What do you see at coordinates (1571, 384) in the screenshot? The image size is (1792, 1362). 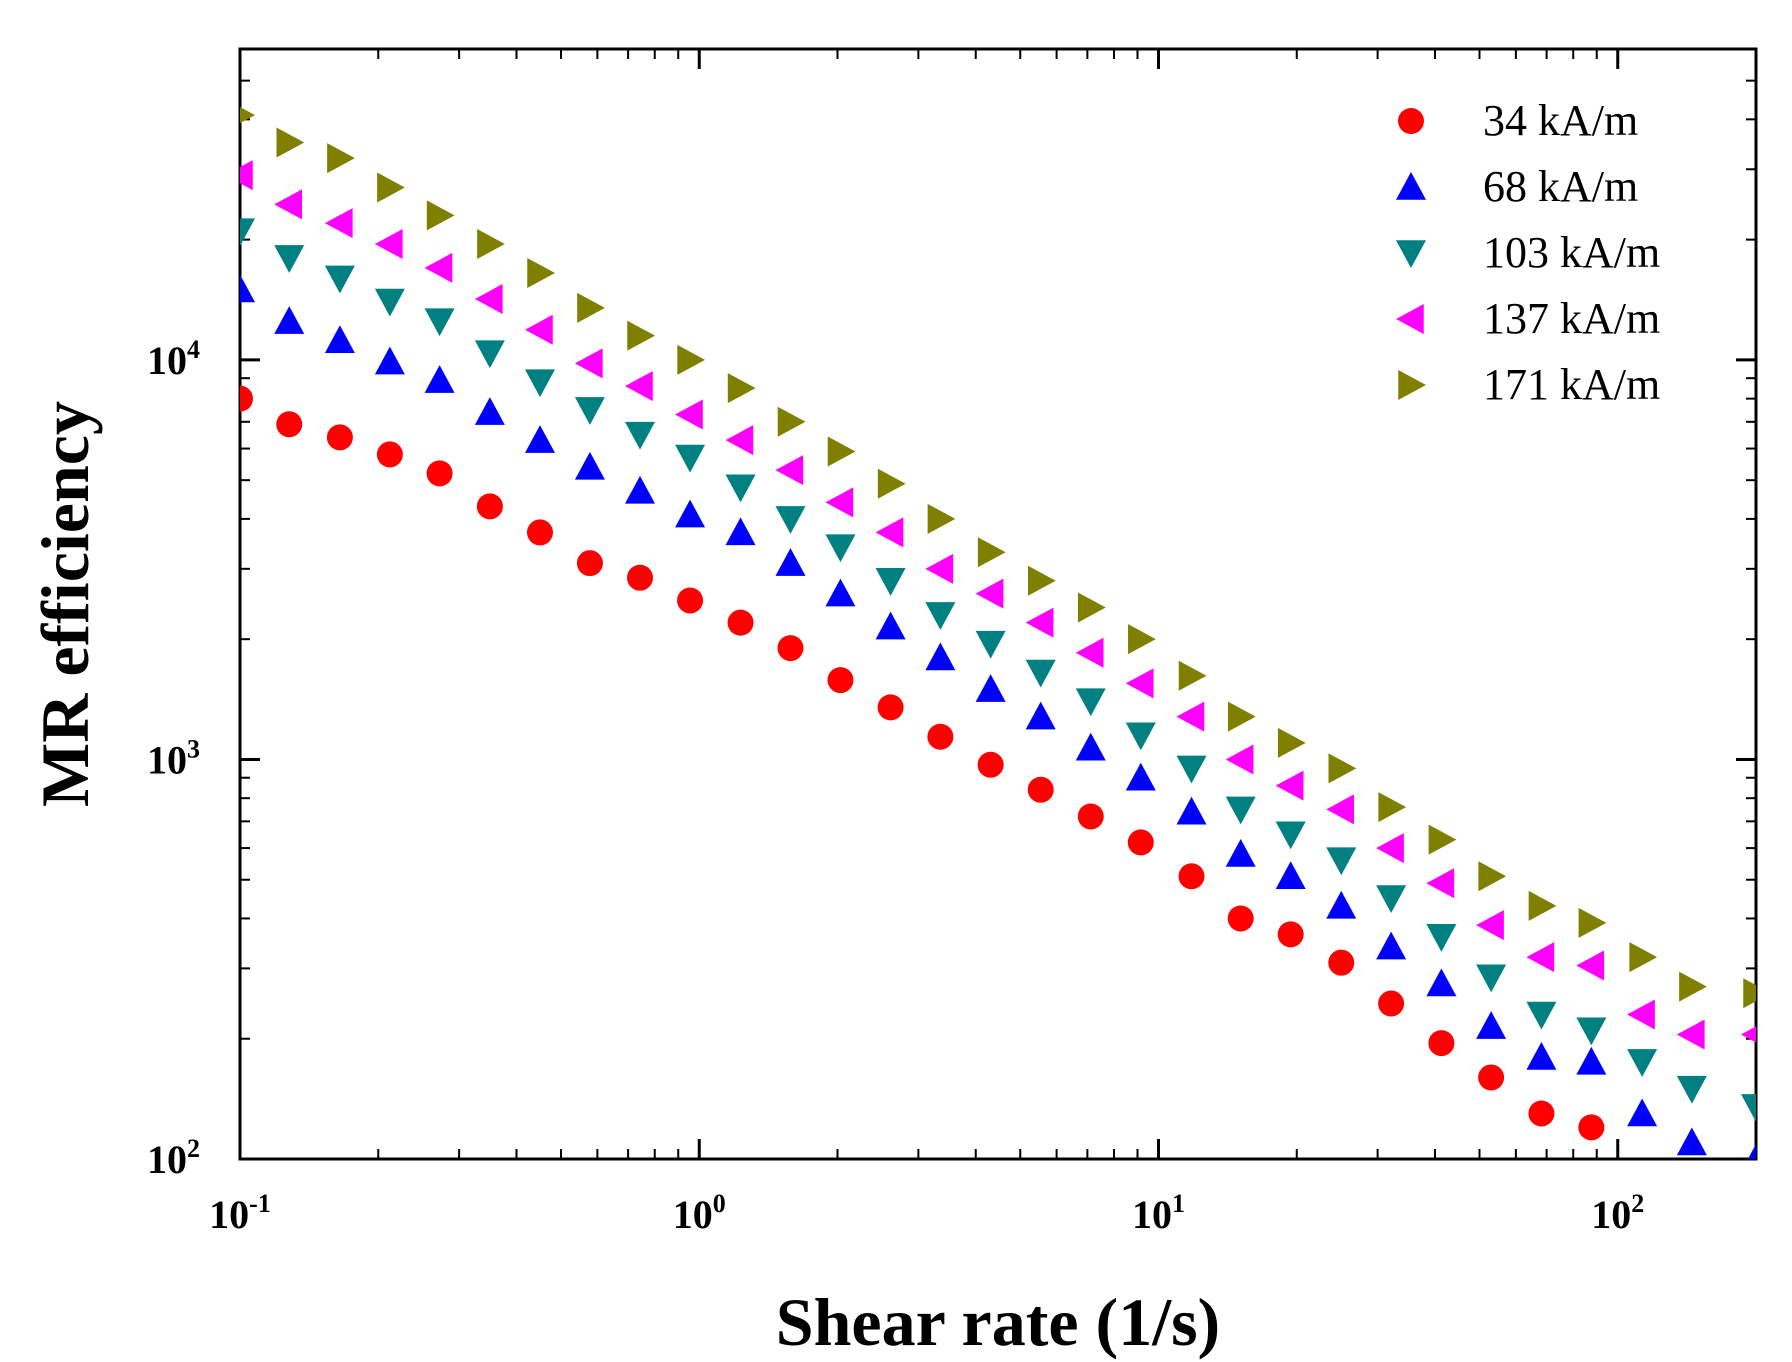 I see `legend-label: 171 kA/m` at bounding box center [1571, 384].